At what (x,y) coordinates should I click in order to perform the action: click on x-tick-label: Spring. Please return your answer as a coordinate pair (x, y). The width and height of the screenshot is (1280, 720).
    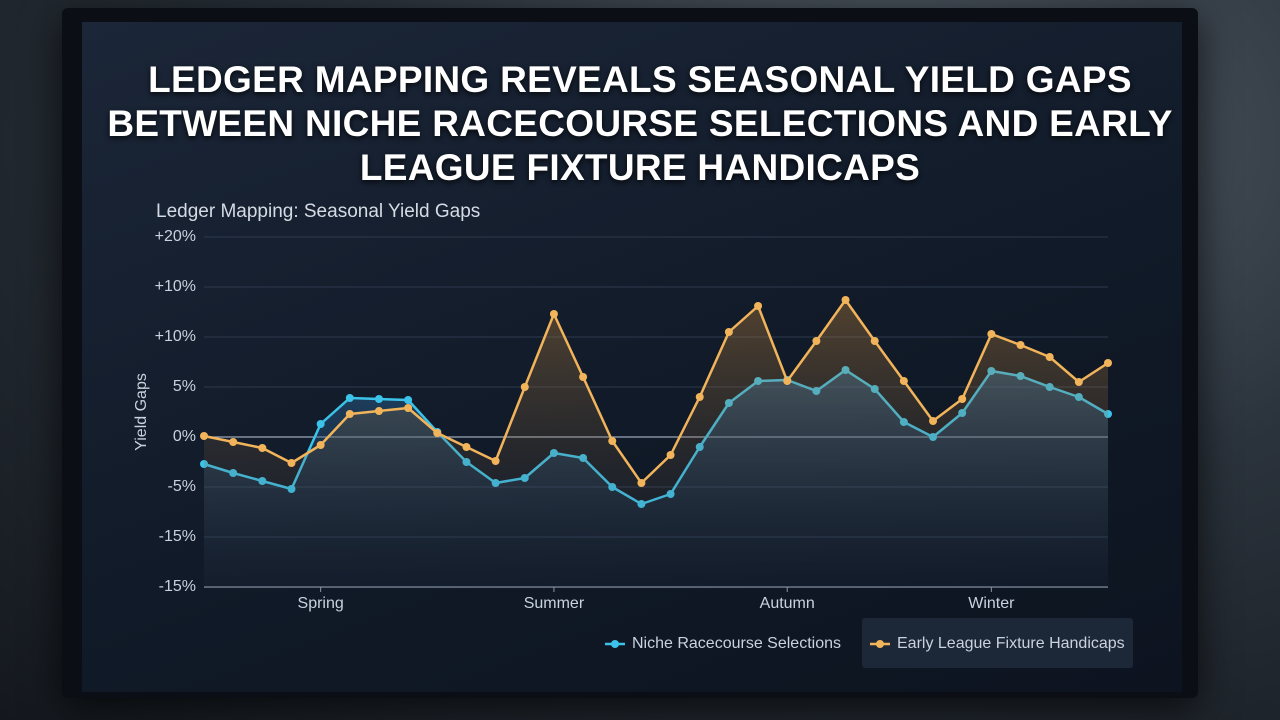
    Looking at the image, I should click on (321, 603).